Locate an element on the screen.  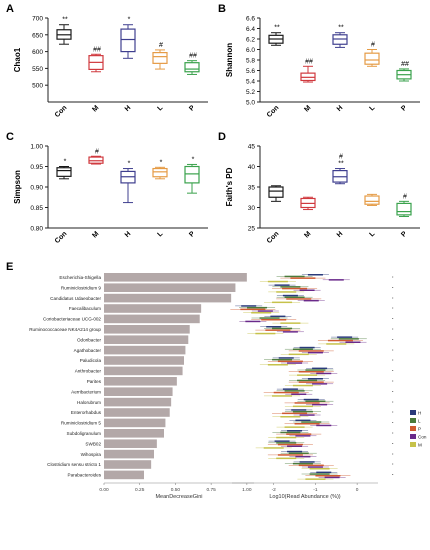
taxon-label: Parites is located at coordinates (94, 381).